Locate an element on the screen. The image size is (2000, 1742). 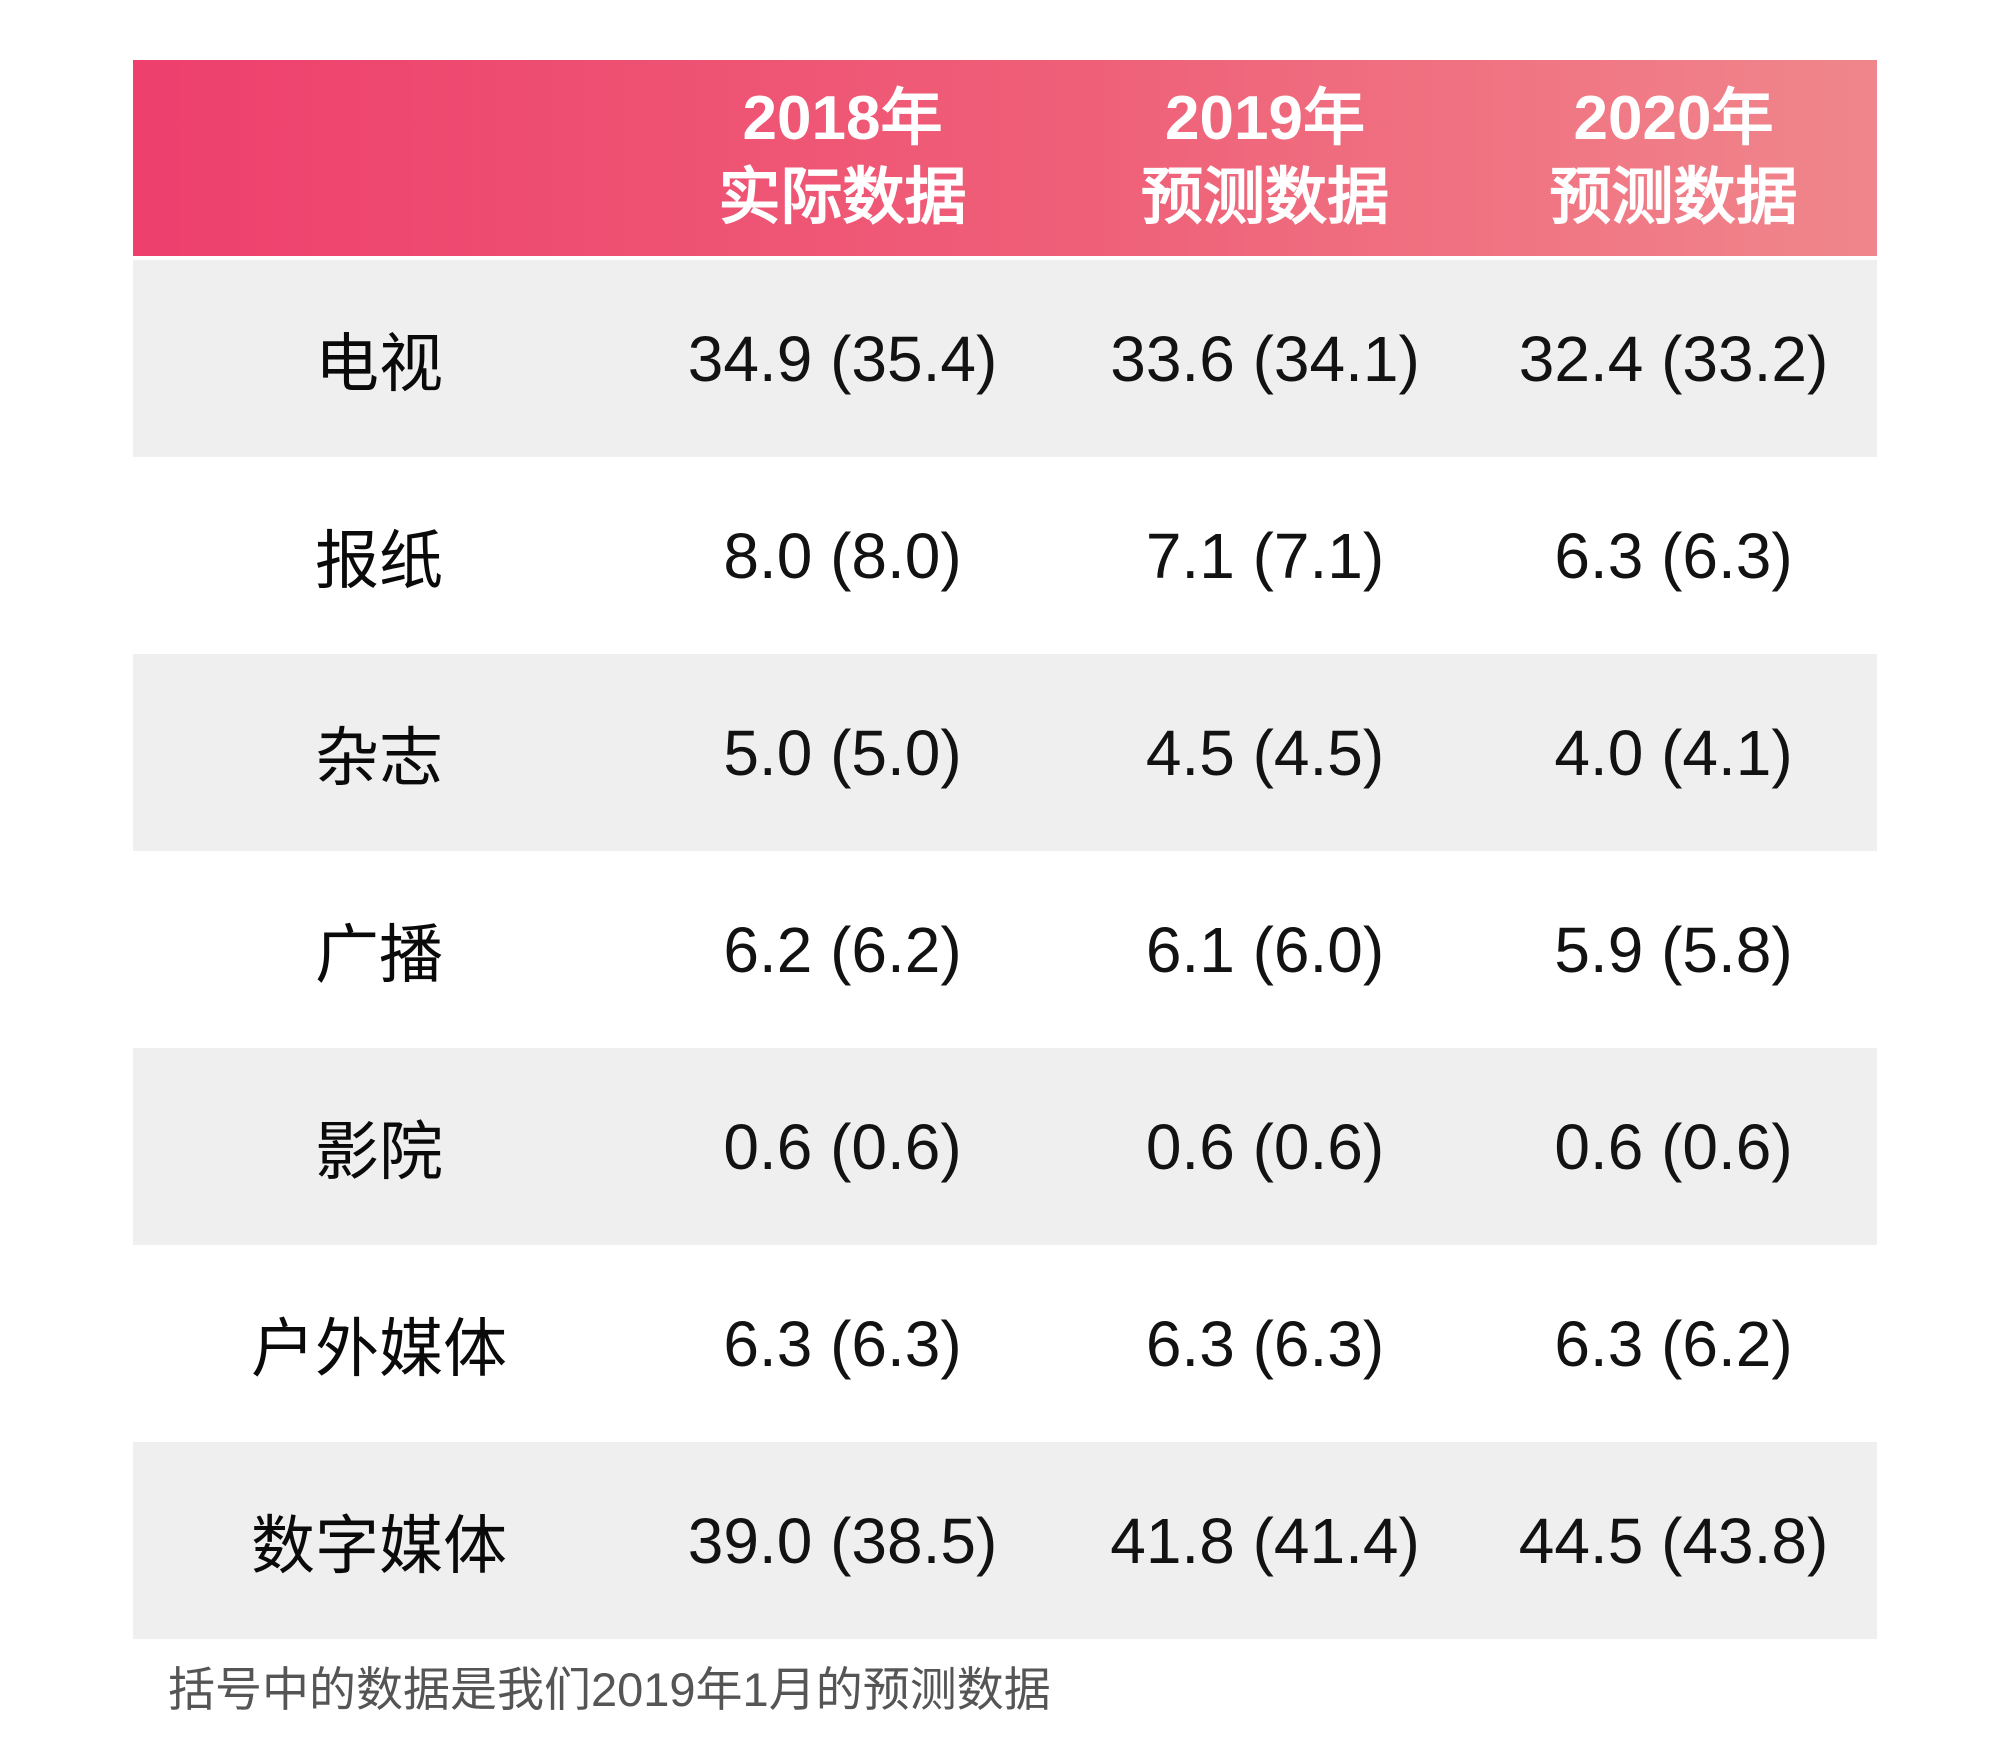
table-row-outdoor: 户外媒体 6.3 (6.3) 6.3 (6.3) 6.3 (6.2) is located at coordinates (1005, 1343).